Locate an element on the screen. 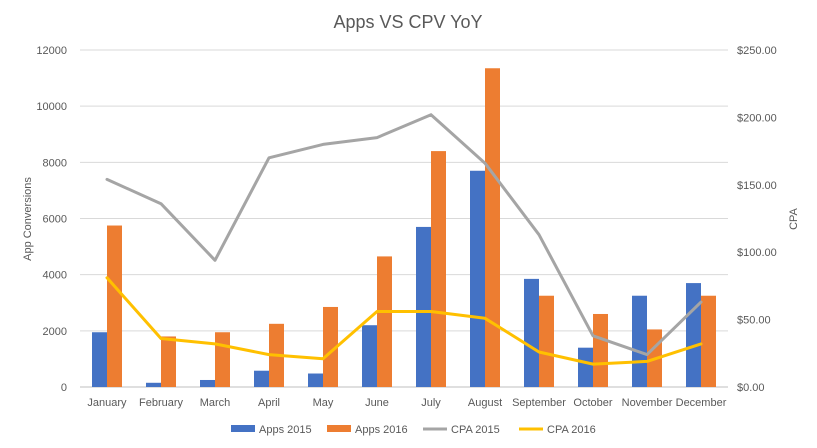 This screenshot has width=817, height=448. category-label: February is located at coordinates (161, 403).